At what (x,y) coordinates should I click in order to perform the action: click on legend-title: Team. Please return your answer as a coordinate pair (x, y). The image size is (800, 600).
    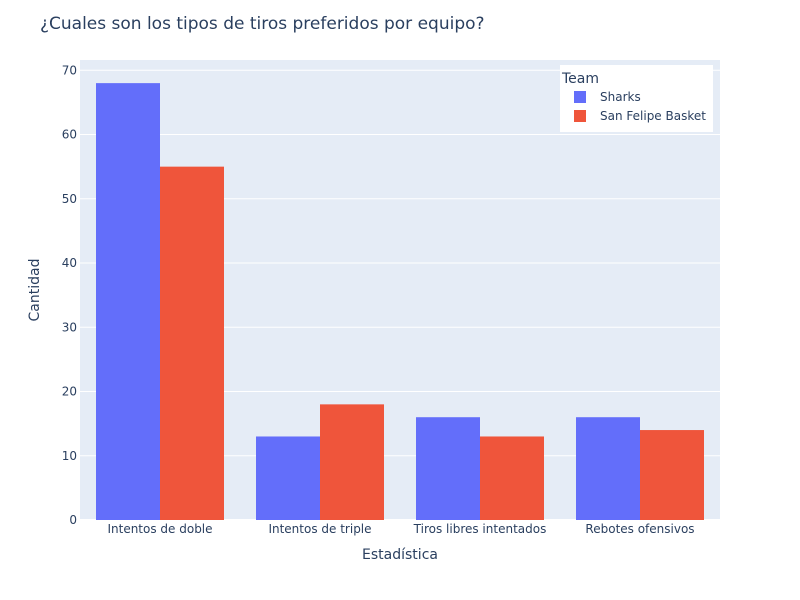
    Looking at the image, I should click on (580, 79).